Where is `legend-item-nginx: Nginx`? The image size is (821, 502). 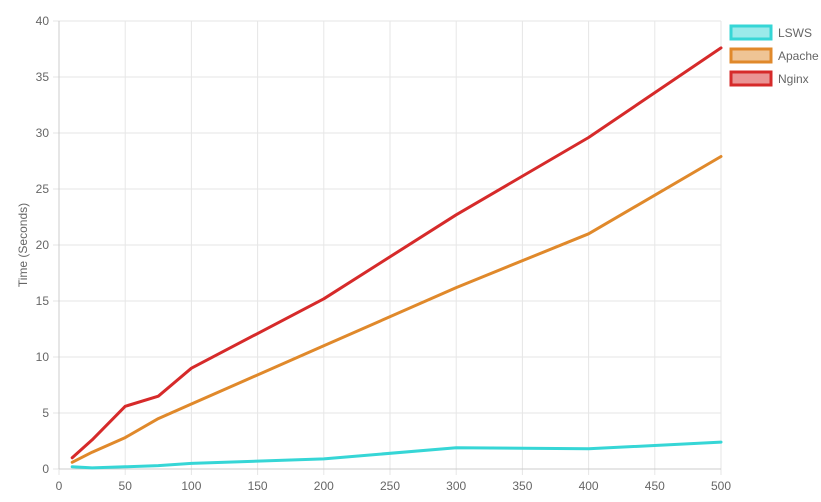 legend-item-nginx: Nginx is located at coordinates (769, 78).